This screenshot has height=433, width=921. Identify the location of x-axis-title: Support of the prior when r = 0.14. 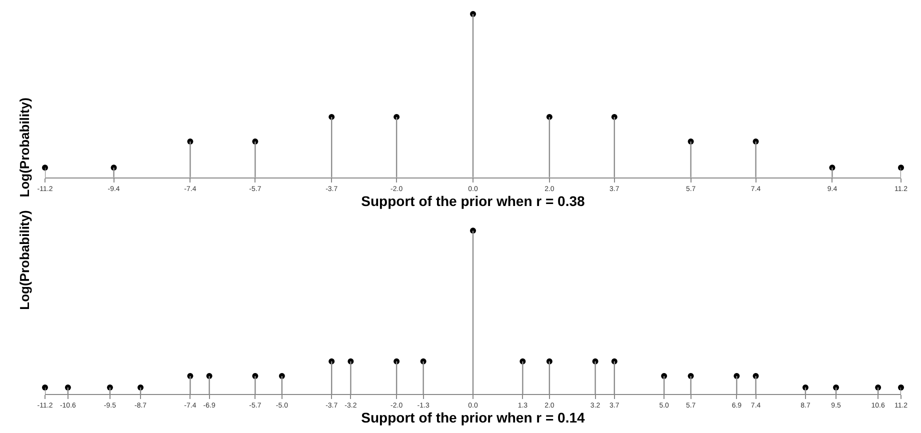
(473, 418).